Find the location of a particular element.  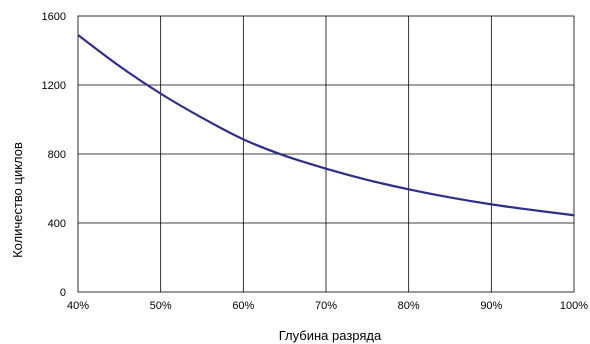

x-tick-label: 40% is located at coordinates (78, 306).